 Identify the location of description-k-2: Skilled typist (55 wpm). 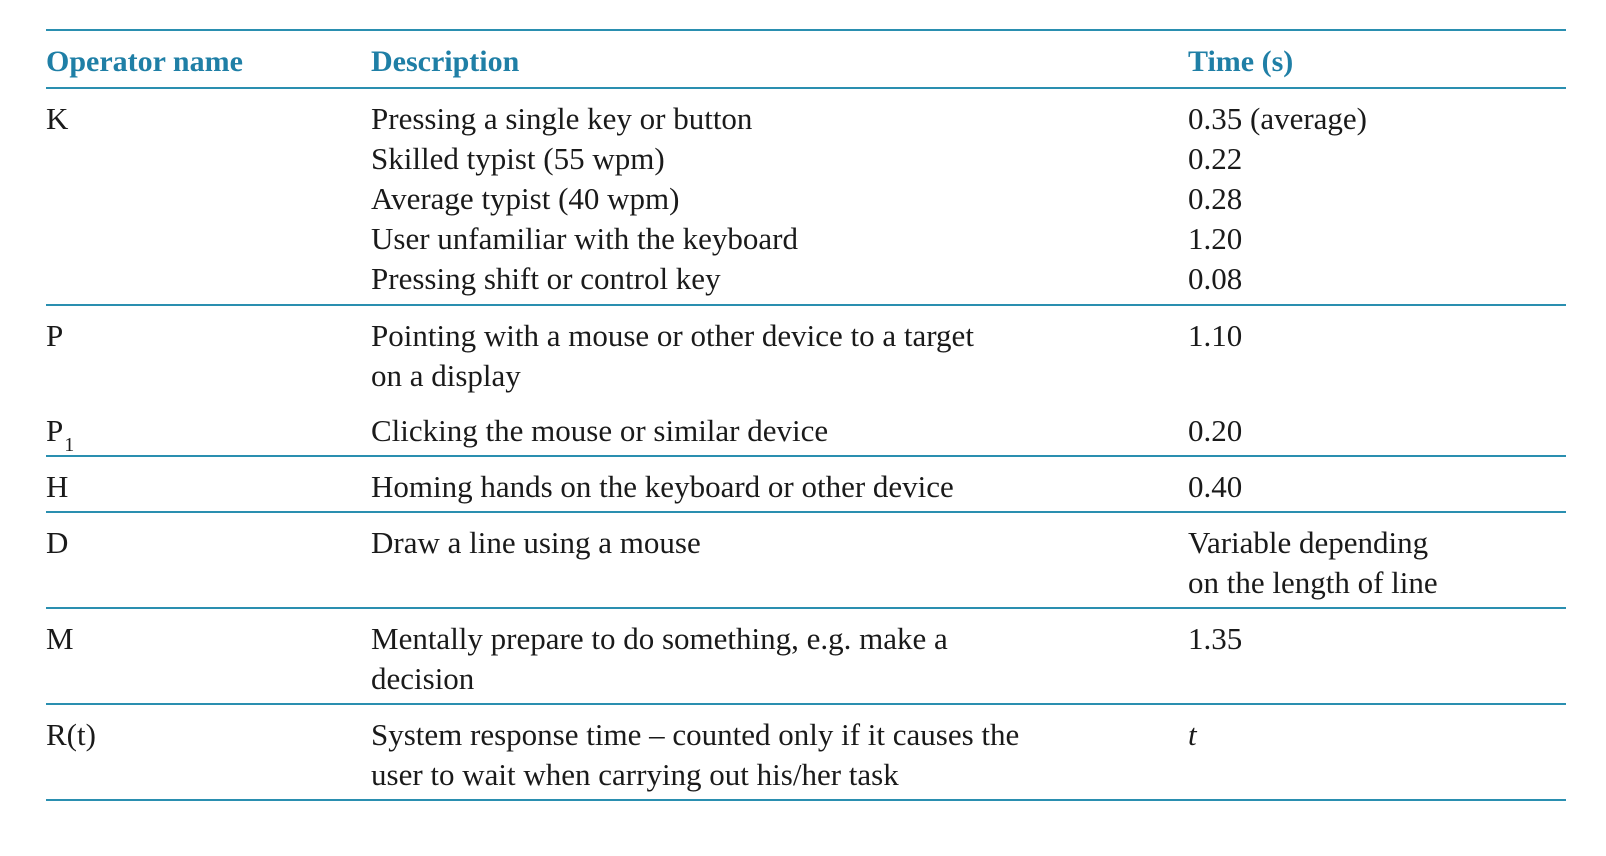
(518, 158).